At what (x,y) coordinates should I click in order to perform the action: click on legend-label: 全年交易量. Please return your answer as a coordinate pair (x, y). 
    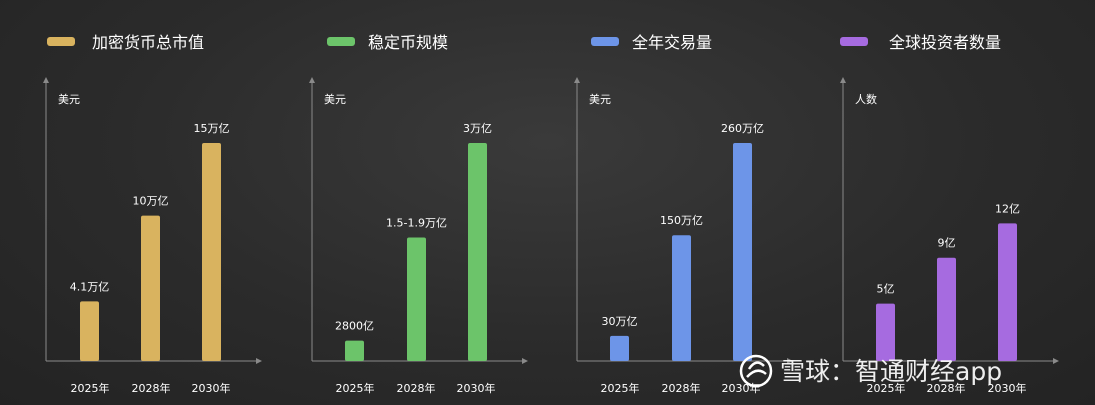
    Looking at the image, I should click on (672, 42).